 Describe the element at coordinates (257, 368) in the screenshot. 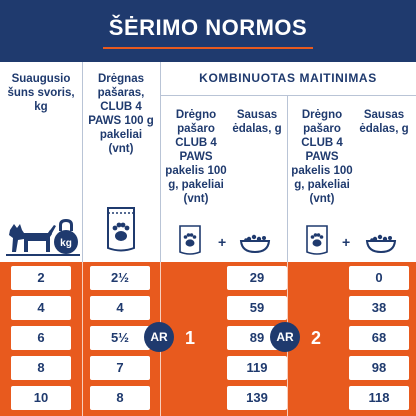

I see `cell-combo1-dry: 119` at that location.